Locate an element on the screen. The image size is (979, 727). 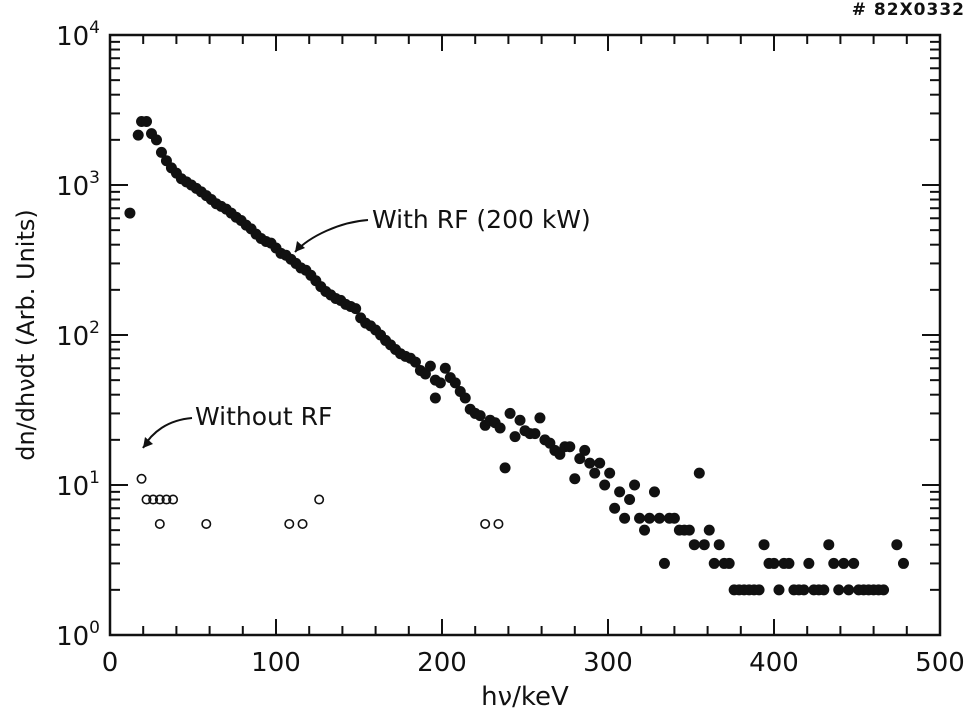
annotation-without-rf: Without RF is located at coordinates (263, 416).